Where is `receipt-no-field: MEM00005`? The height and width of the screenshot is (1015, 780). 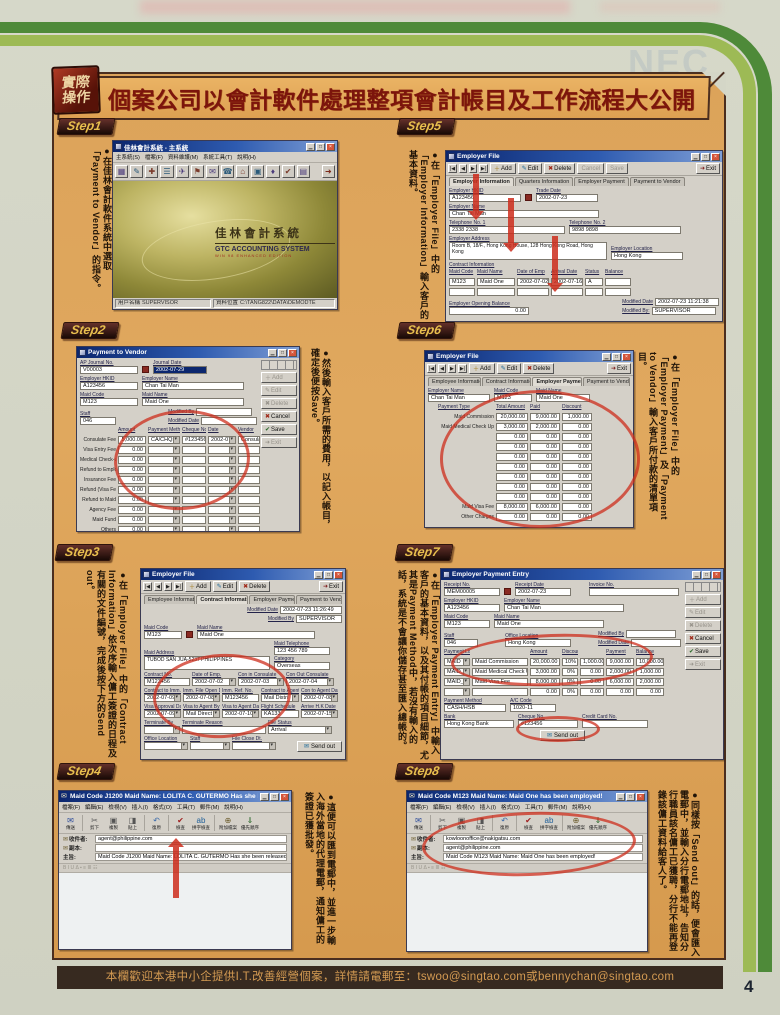 receipt-no-field: MEM00005 is located at coordinates (472, 592).